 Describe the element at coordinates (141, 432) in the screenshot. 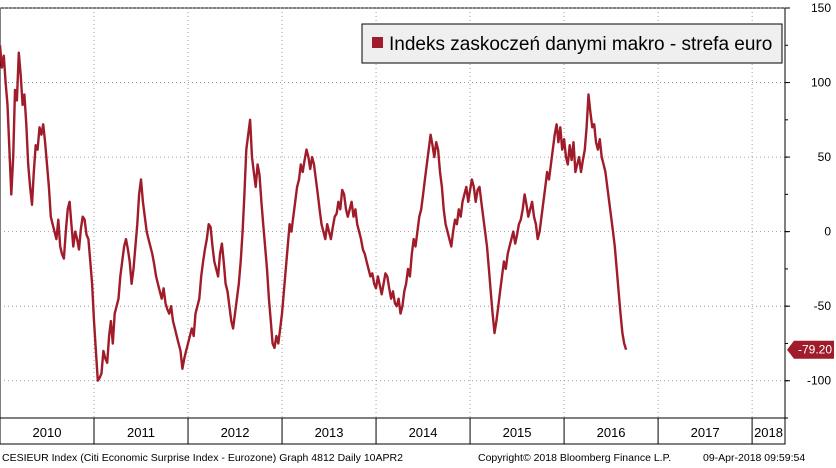

I see `x-tick-label: 2011` at that location.